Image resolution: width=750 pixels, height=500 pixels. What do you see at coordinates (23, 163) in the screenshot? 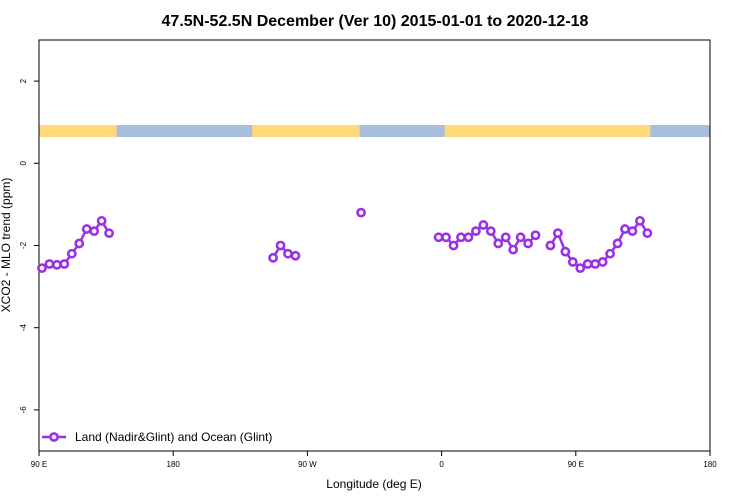
I see `y-tick-label: 0` at bounding box center [23, 163].